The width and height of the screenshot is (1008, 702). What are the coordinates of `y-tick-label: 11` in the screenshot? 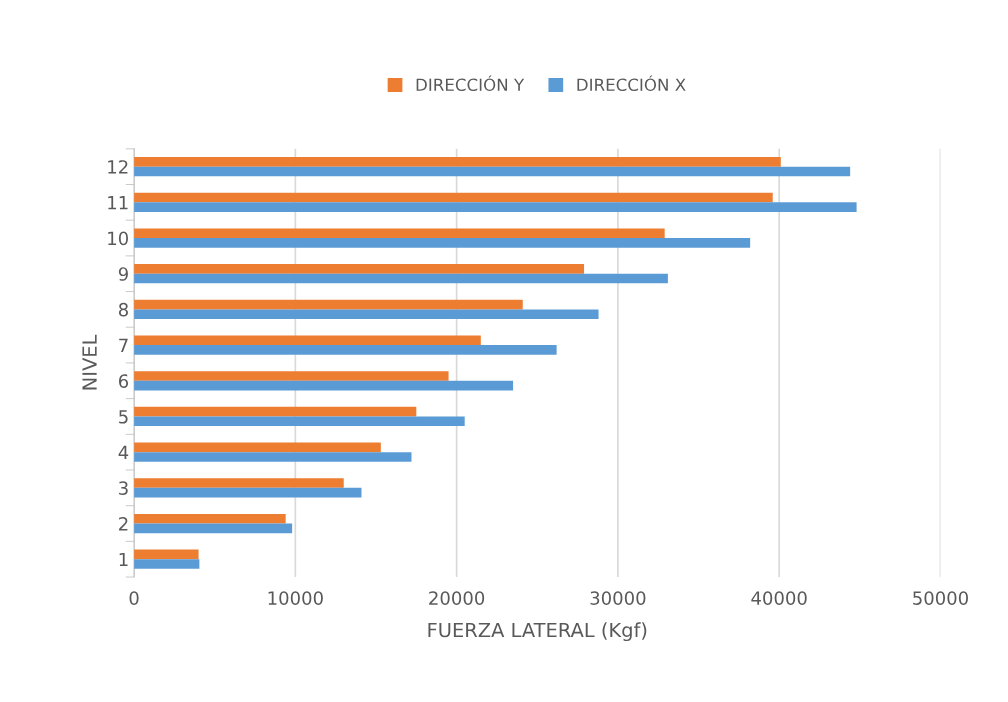 It's located at (118, 203).